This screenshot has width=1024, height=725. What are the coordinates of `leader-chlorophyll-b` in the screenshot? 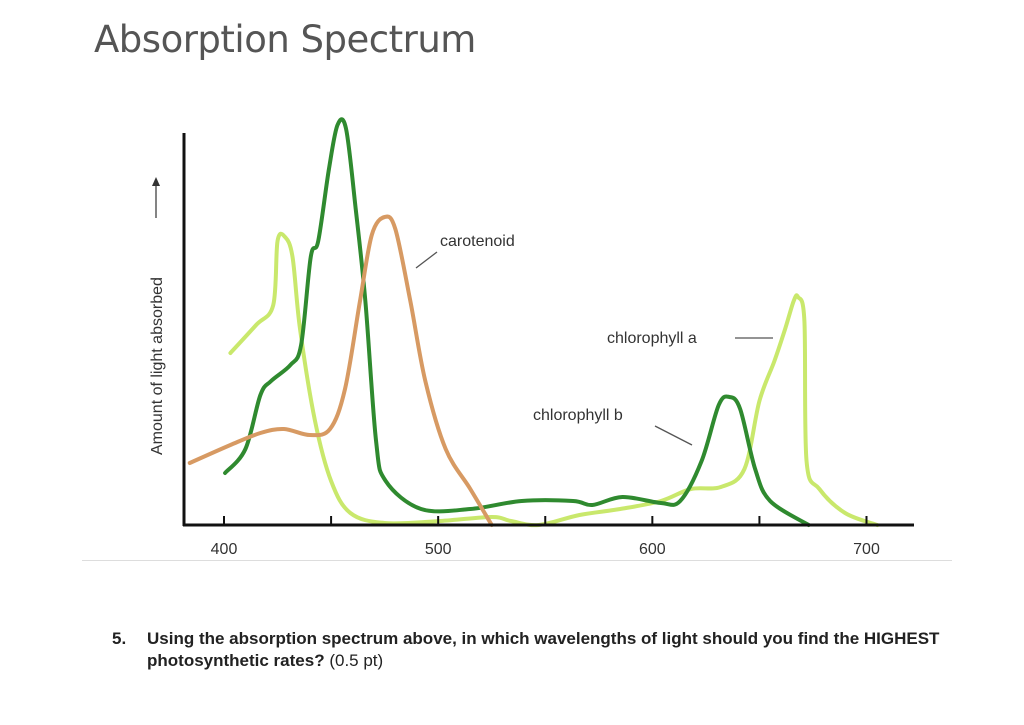 It's located at (673, 435).